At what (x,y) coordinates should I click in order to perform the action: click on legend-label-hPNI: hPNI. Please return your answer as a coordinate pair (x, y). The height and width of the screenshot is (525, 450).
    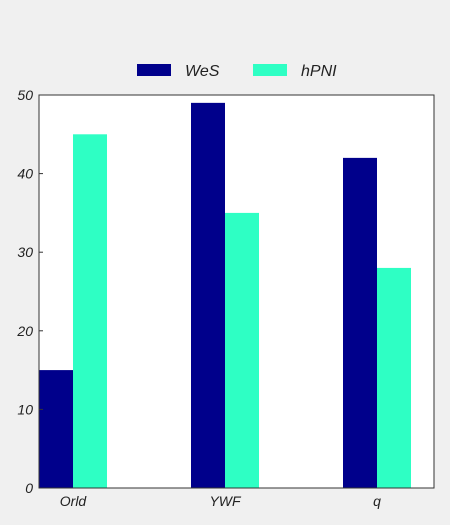
    Looking at the image, I should click on (319, 71).